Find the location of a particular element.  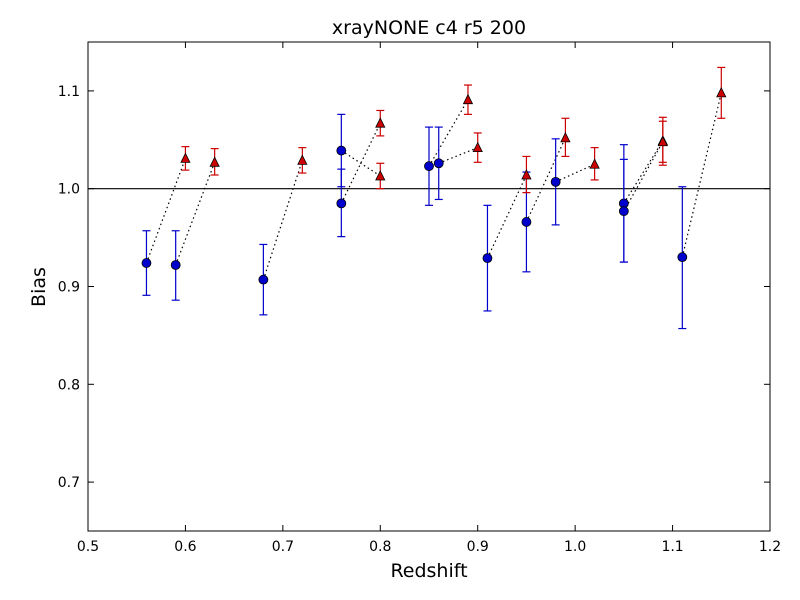

x-tick-label: 1.1 is located at coordinates (672, 547).